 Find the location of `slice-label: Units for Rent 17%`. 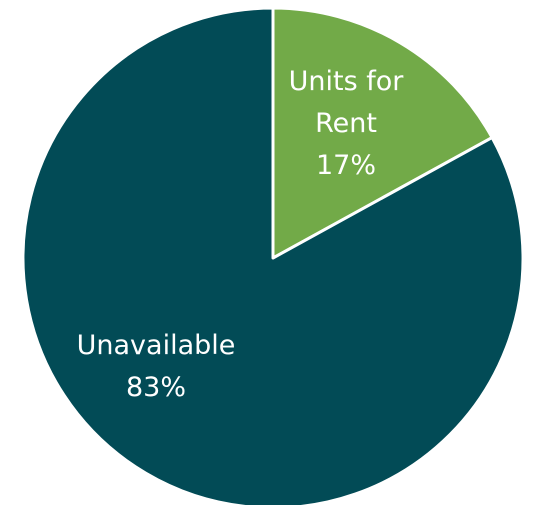

slice-label: Units for Rent 17% is located at coordinates (346, 124).